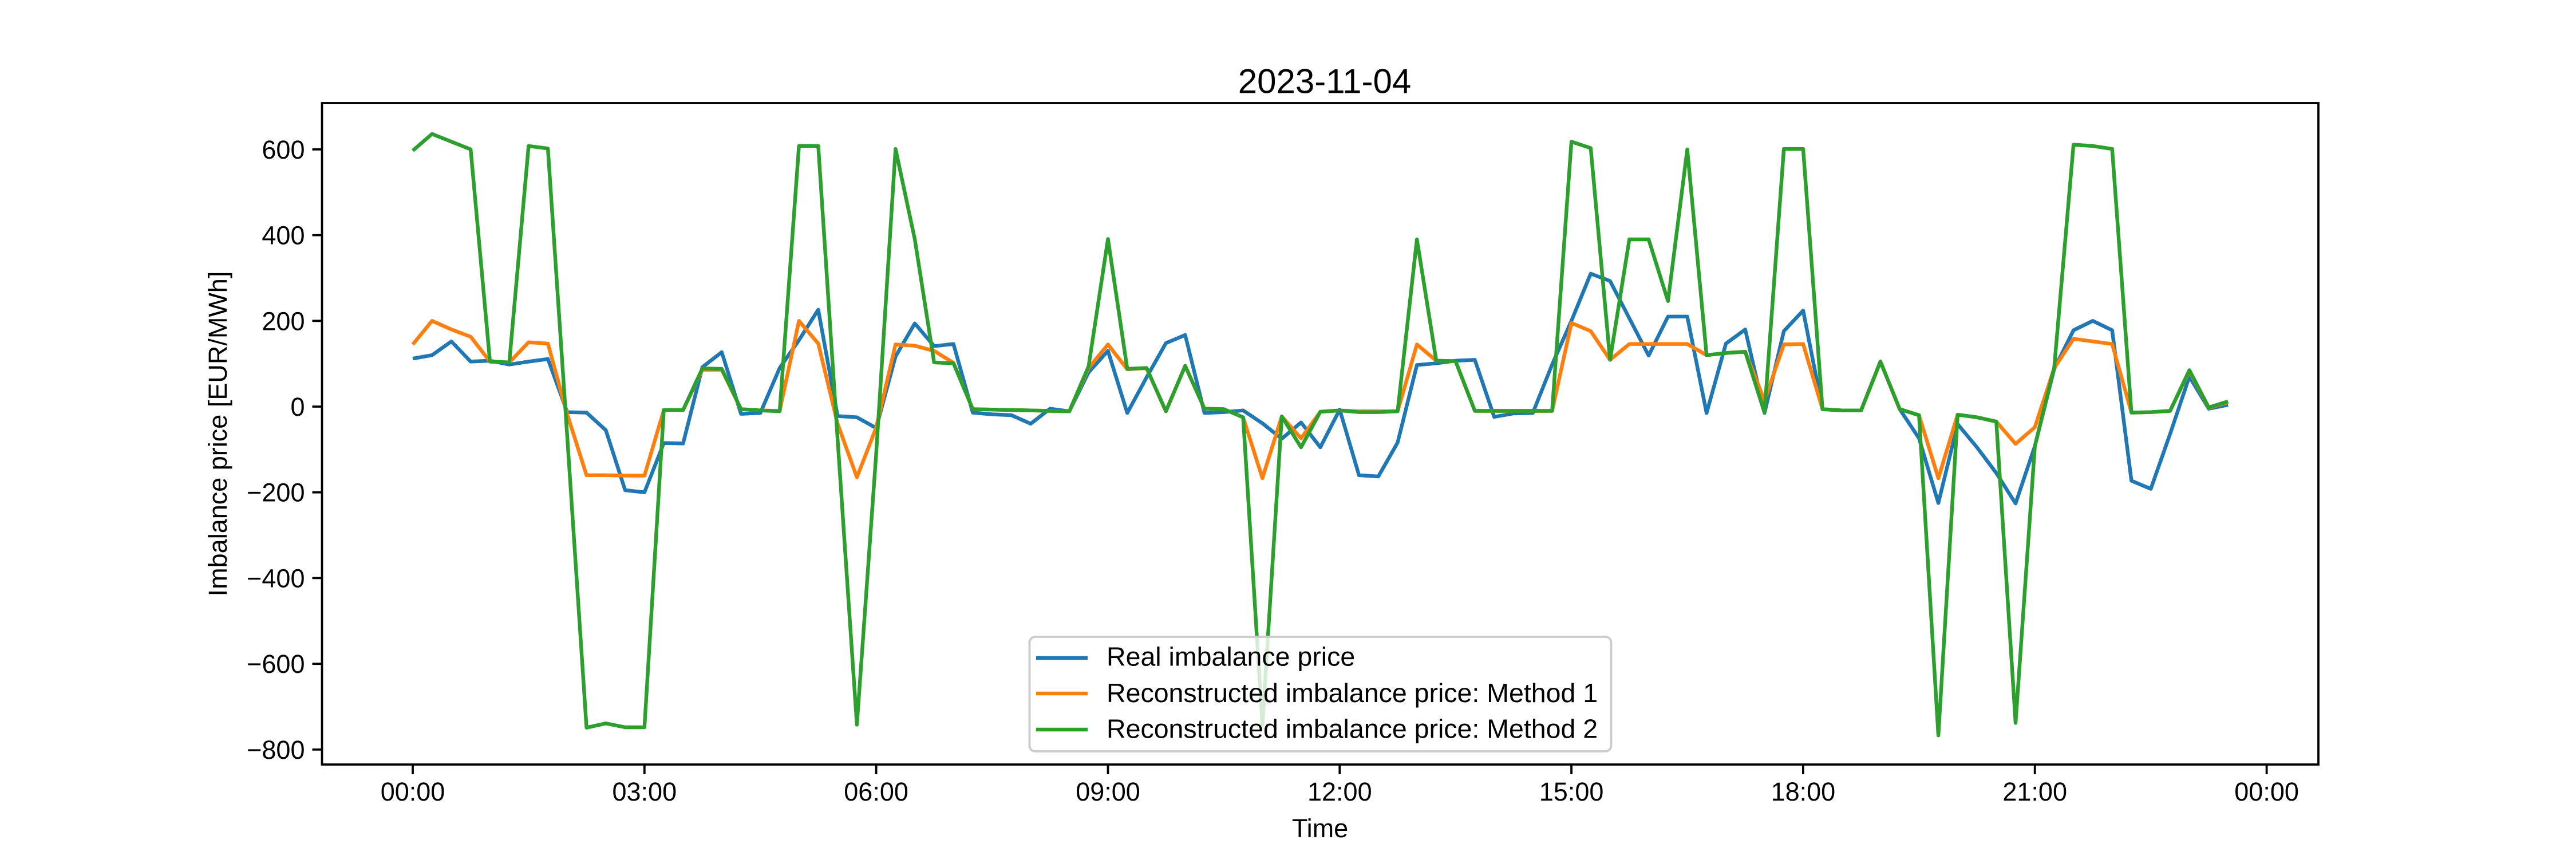  What do you see at coordinates (283, 149) in the screenshot?
I see `svg-text: 600` at bounding box center [283, 149].